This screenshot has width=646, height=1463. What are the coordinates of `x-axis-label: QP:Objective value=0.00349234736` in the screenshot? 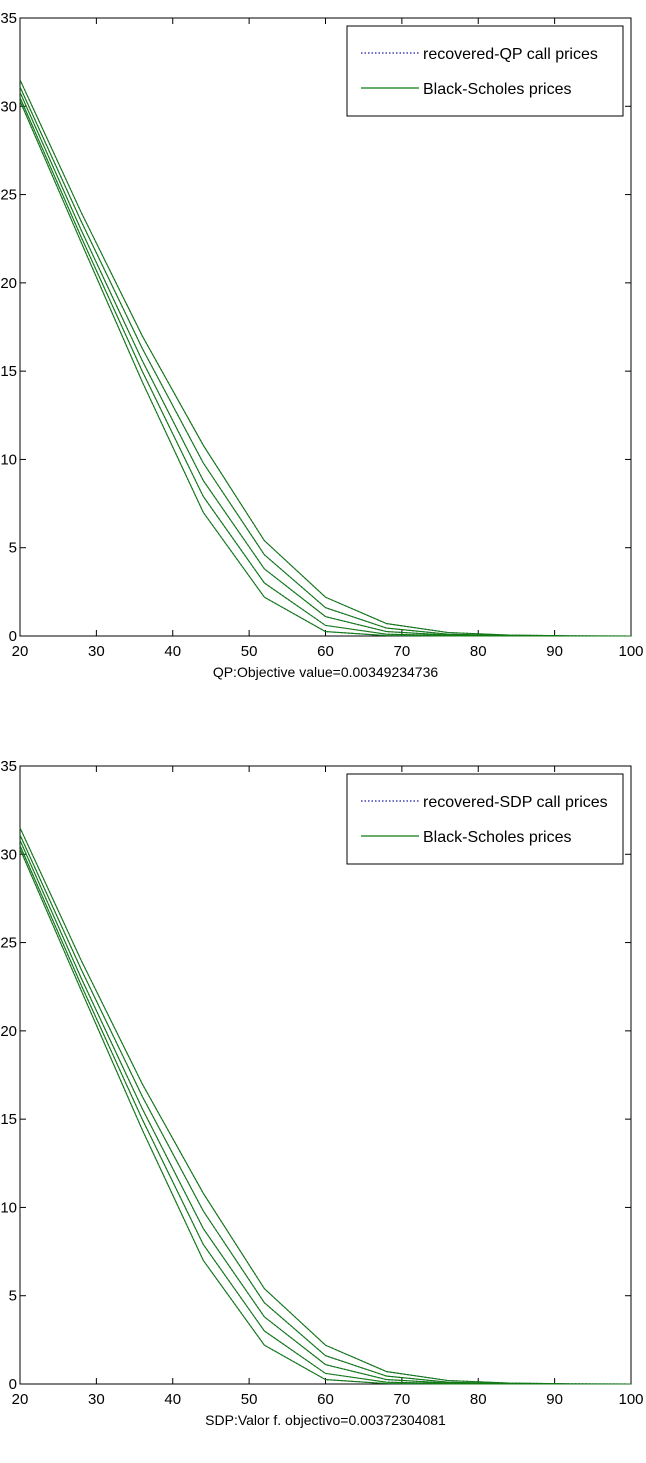 It's located at (326, 672).